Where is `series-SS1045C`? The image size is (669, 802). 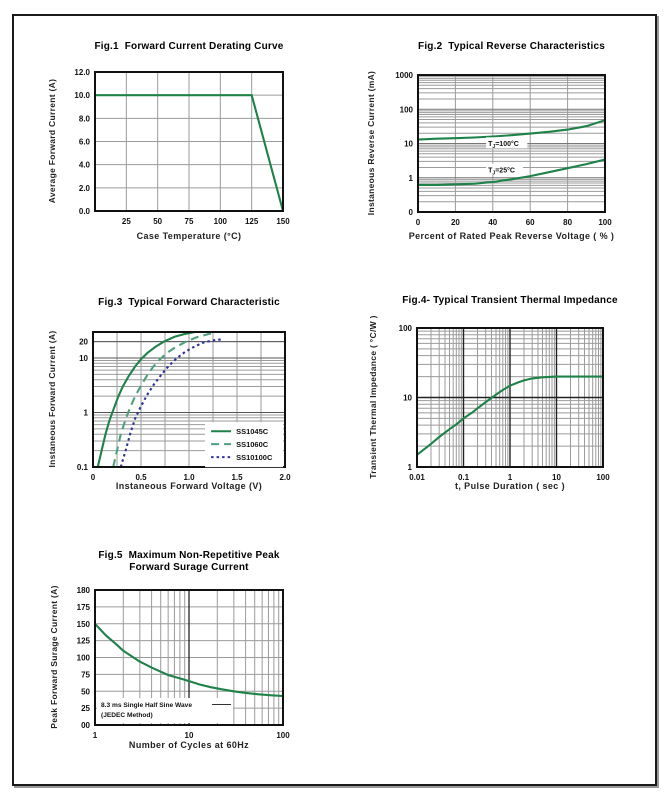
series-SS1045C is located at coordinates (146, 399).